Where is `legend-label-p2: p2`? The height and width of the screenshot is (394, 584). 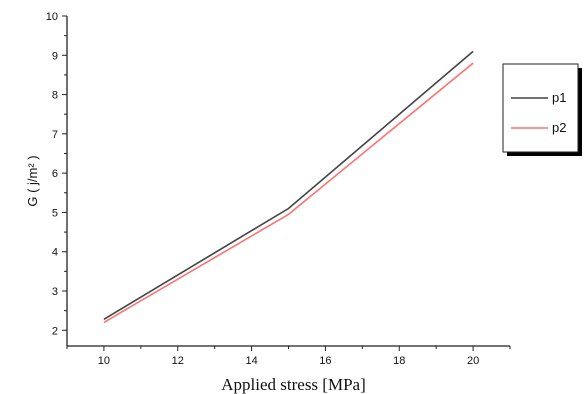
legend-label-p2: p2 is located at coordinates (559, 127).